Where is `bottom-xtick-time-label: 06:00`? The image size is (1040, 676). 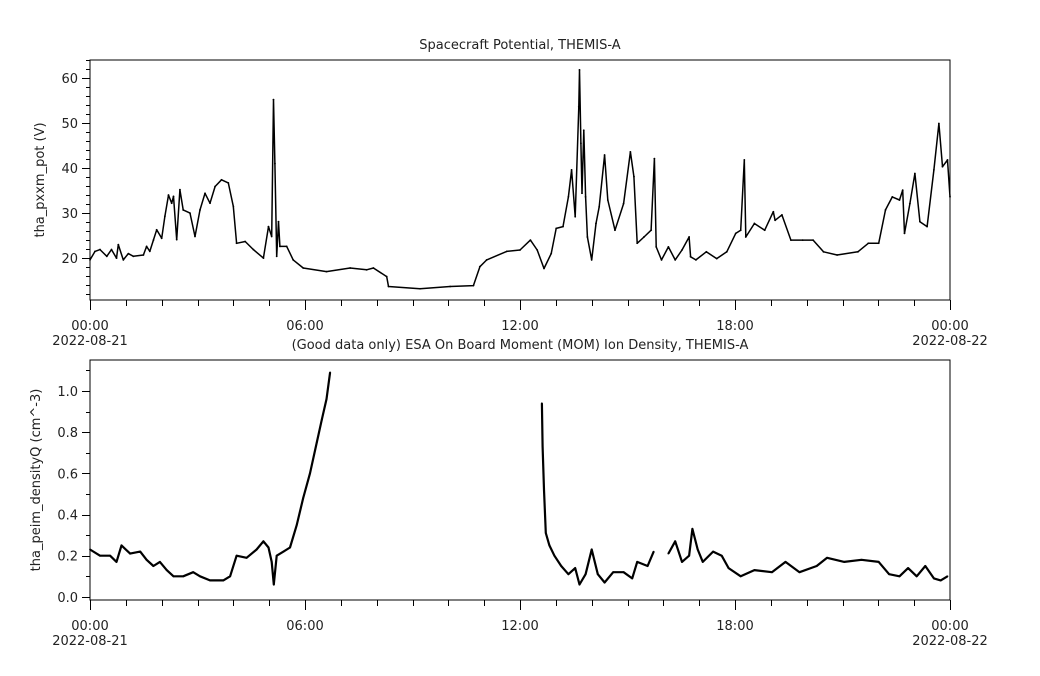 bottom-xtick-time-label: 06:00 is located at coordinates (304, 626).